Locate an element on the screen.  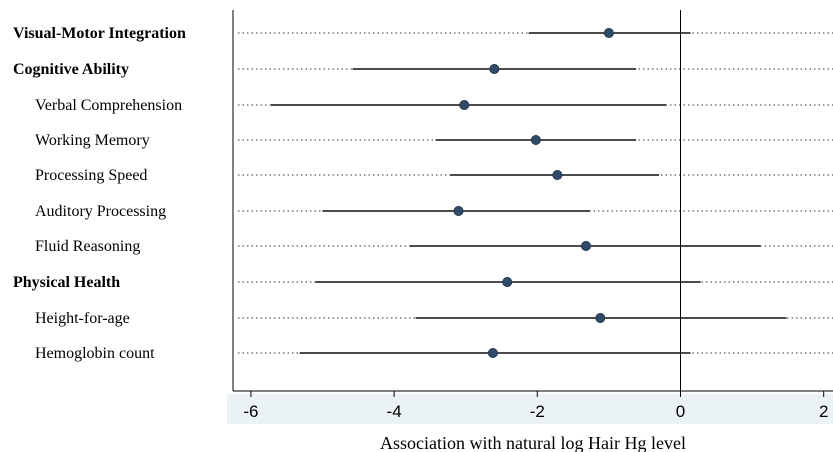
row-label: Auditory Processing is located at coordinates (100, 211).